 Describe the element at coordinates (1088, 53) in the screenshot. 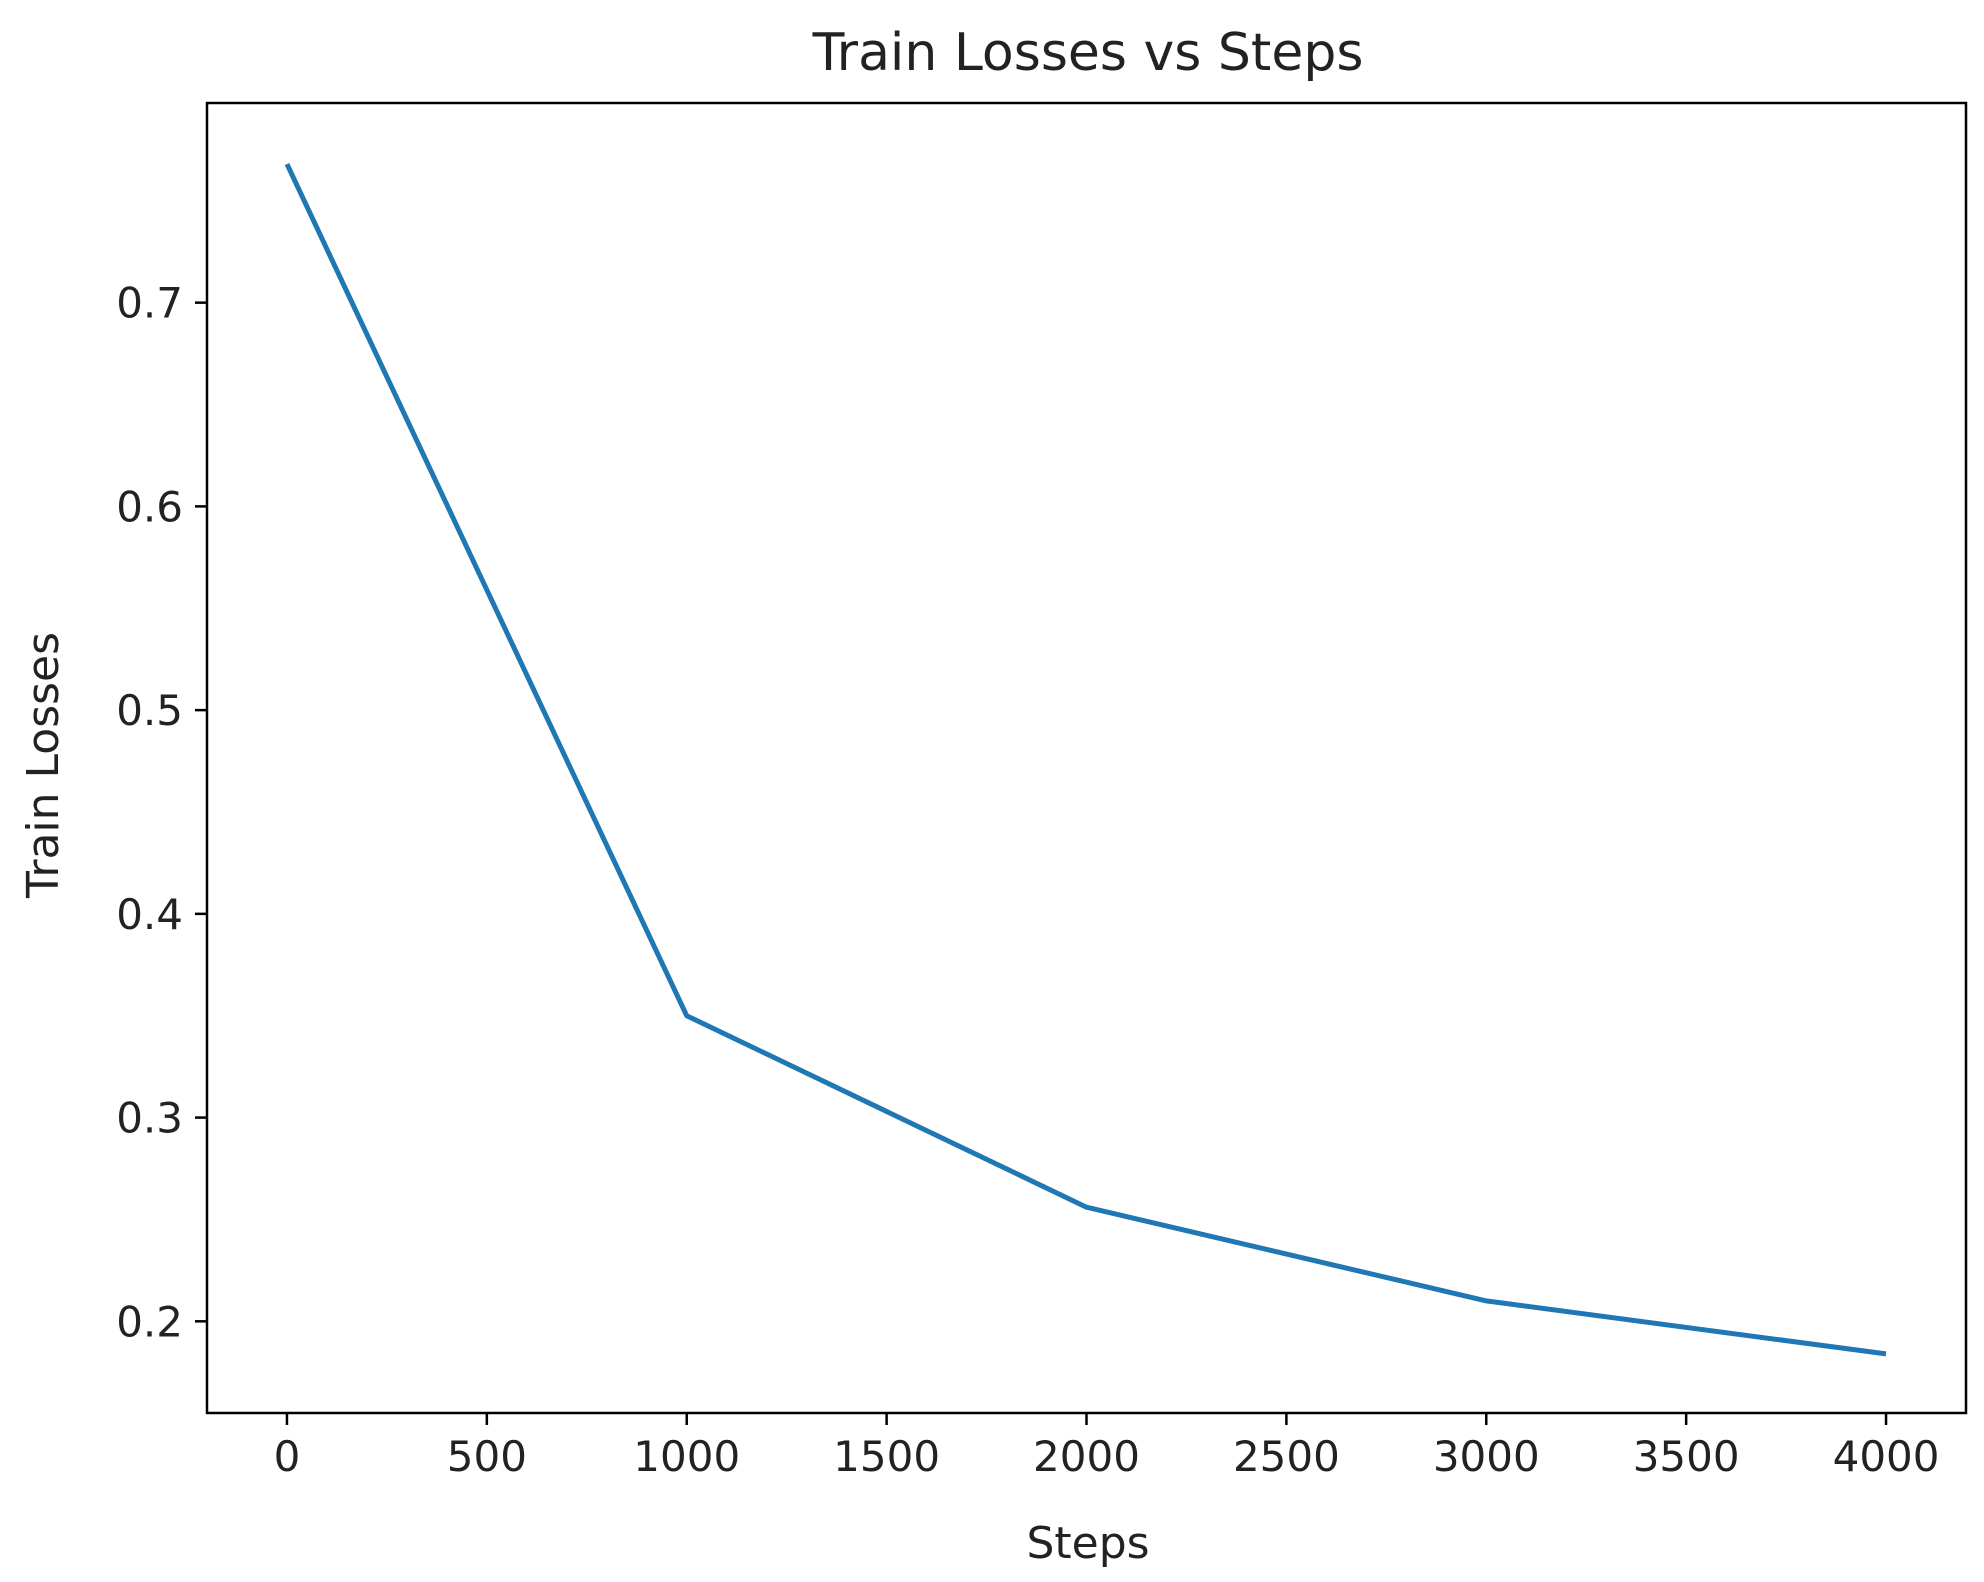

I see `chart-title: Train Losses vs Steps` at that location.